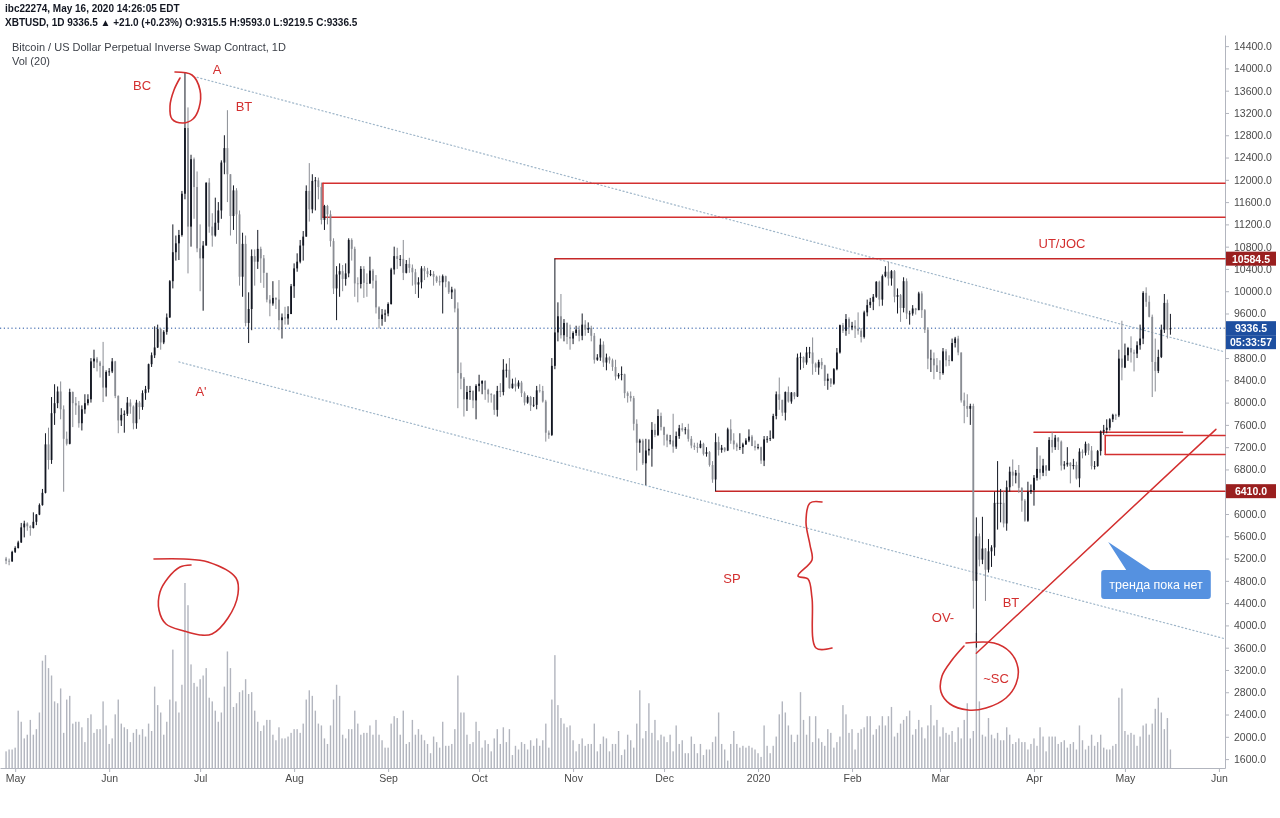 The height and width of the screenshot is (818, 1280). I want to click on y-tick-label: 5600.0, so click(1250, 536).